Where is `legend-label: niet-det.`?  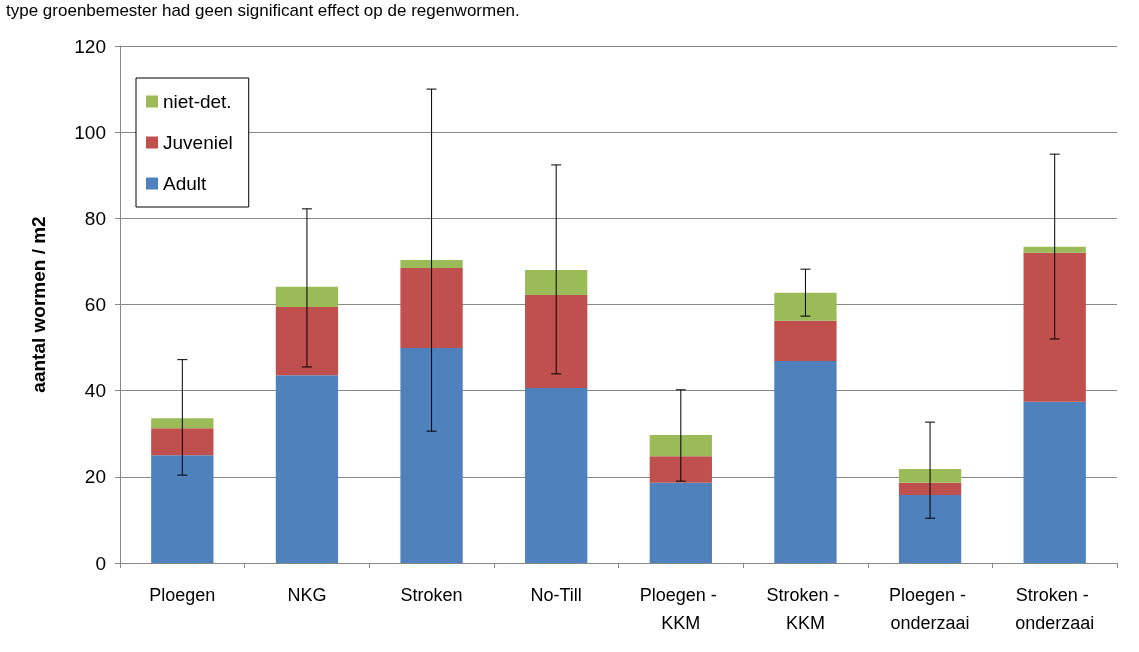
legend-label: niet-det. is located at coordinates (197, 101).